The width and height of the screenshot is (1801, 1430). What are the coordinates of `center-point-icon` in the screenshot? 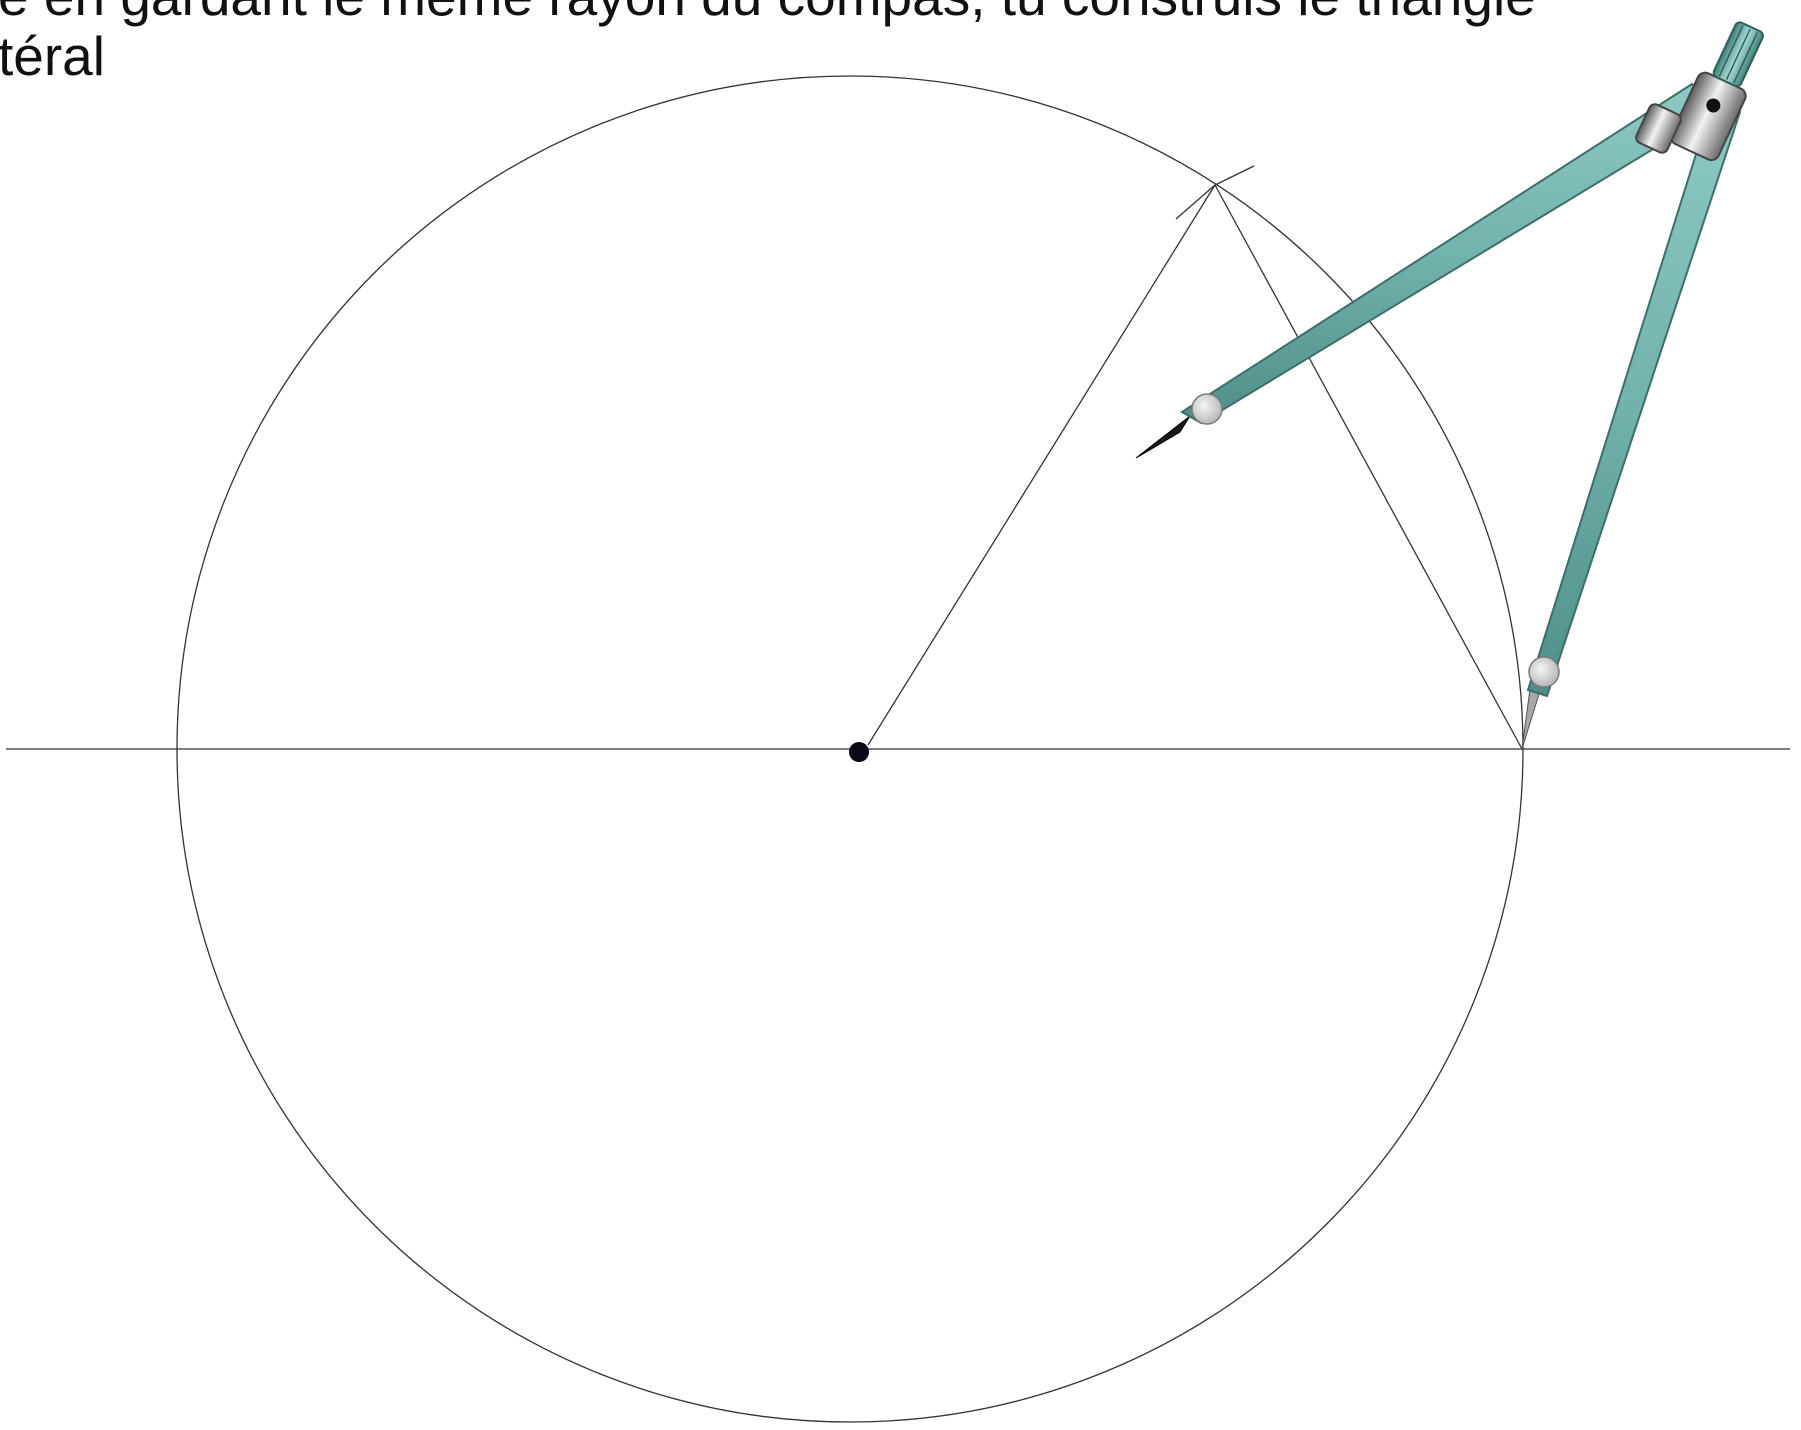 It's located at (859, 752).